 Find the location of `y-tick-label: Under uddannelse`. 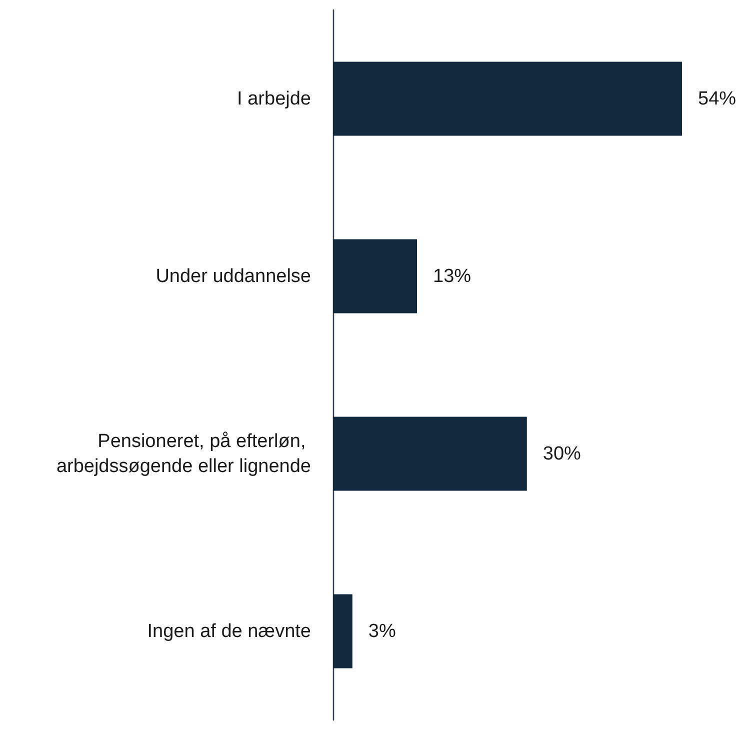

y-tick-label: Under uddannelse is located at coordinates (233, 276).